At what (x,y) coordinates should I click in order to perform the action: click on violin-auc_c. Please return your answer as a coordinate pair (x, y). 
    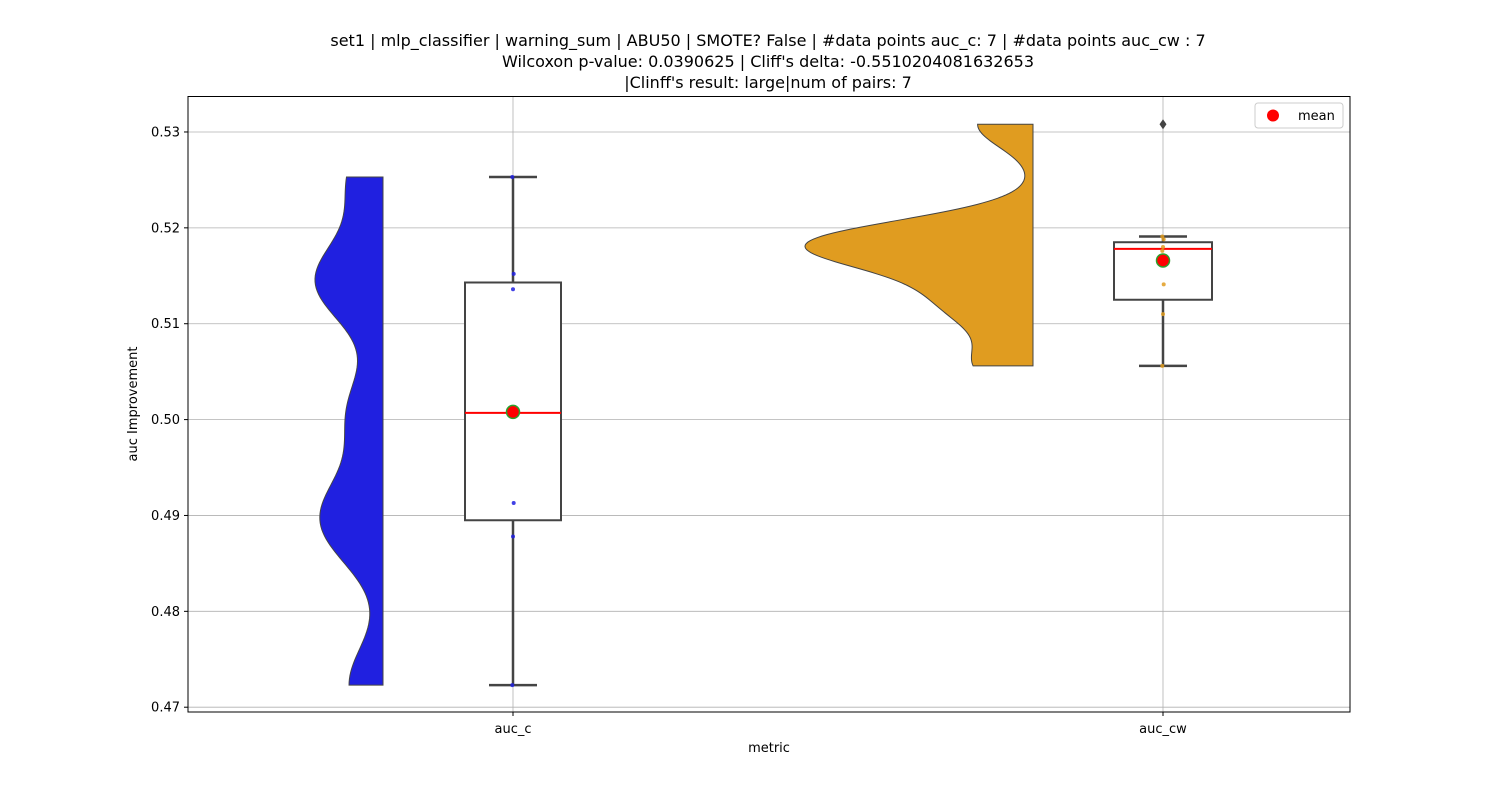
    Looking at the image, I should click on (349, 431).